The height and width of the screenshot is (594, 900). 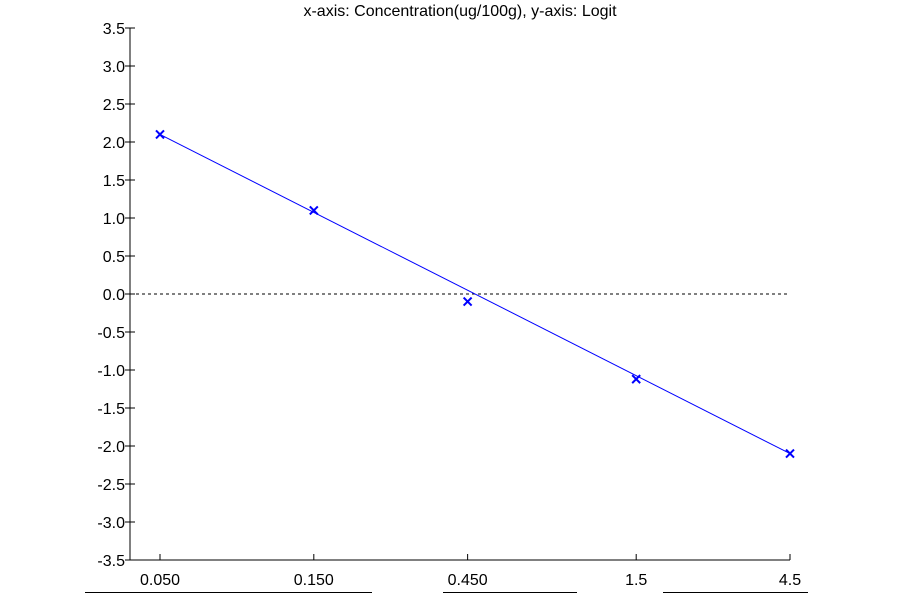 What do you see at coordinates (111, 523) in the screenshot?
I see `y-tick-label: -3.0` at bounding box center [111, 523].